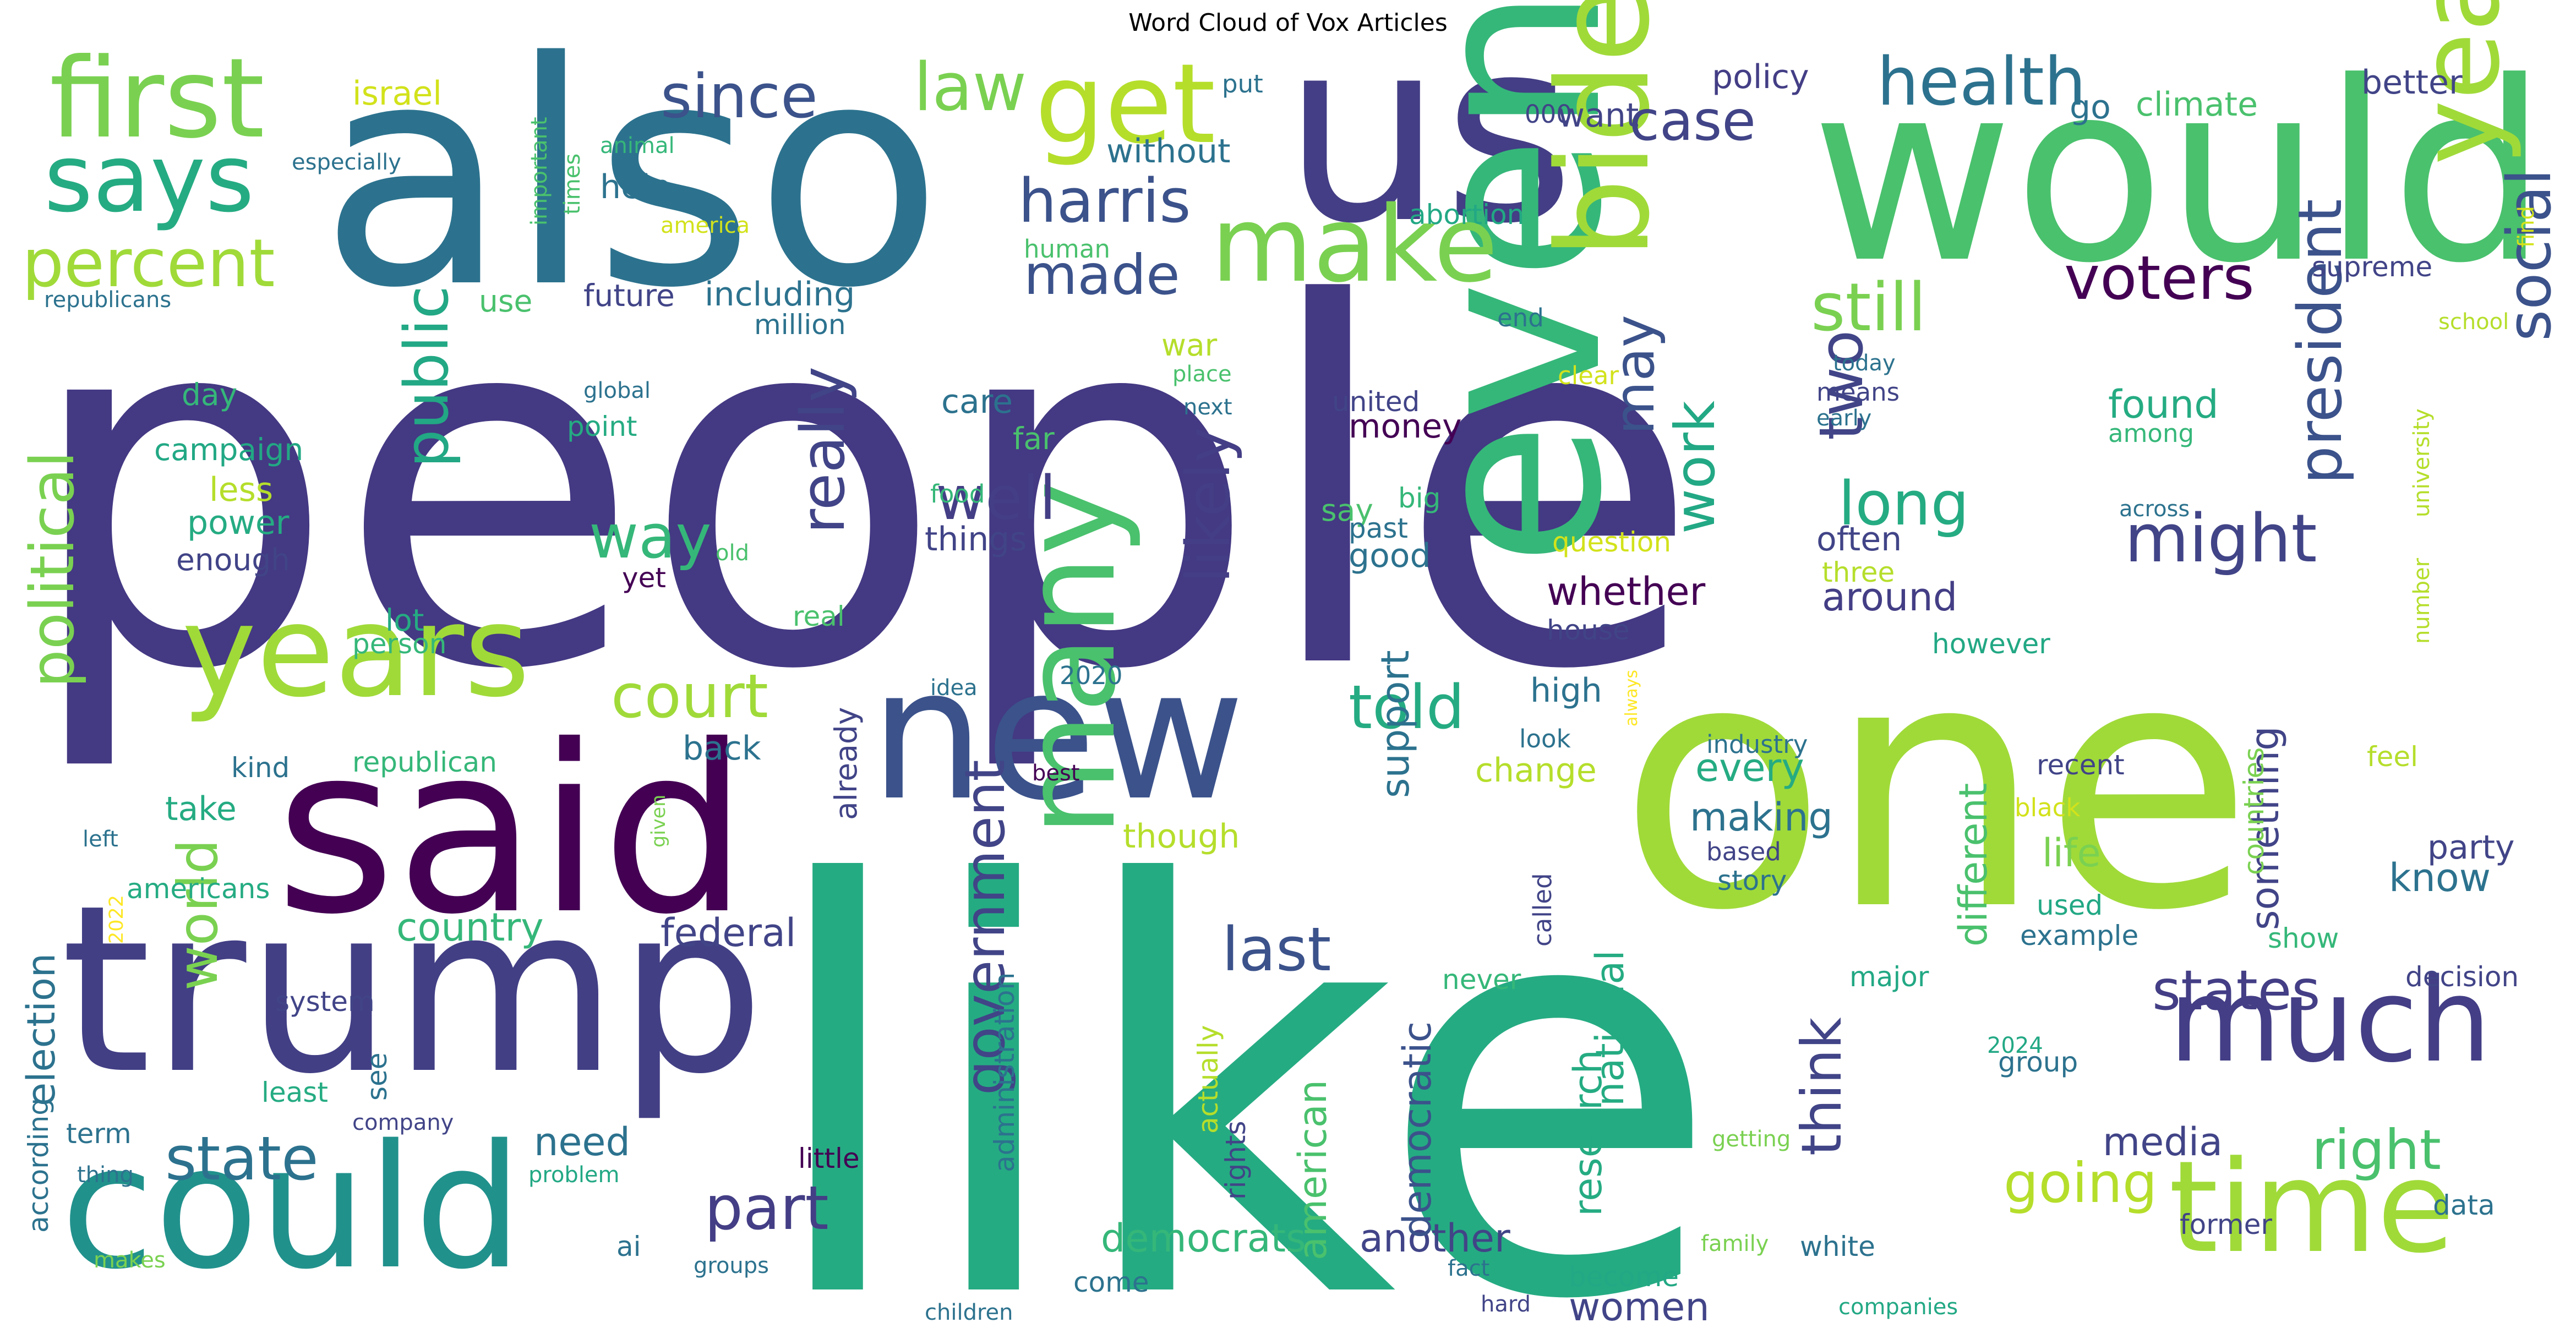  I want to click on word-use: use, so click(506, 301).